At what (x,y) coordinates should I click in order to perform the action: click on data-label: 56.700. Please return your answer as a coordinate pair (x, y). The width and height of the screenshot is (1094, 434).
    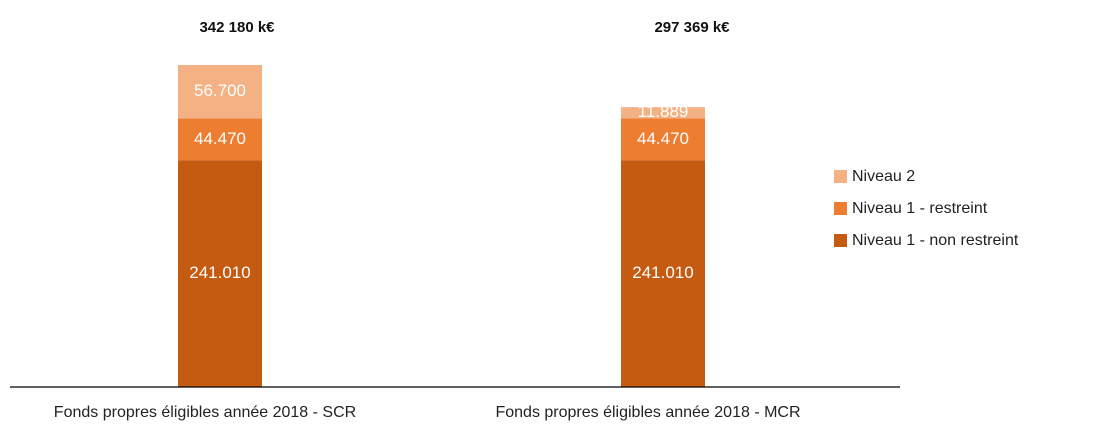
    Looking at the image, I should click on (220, 90).